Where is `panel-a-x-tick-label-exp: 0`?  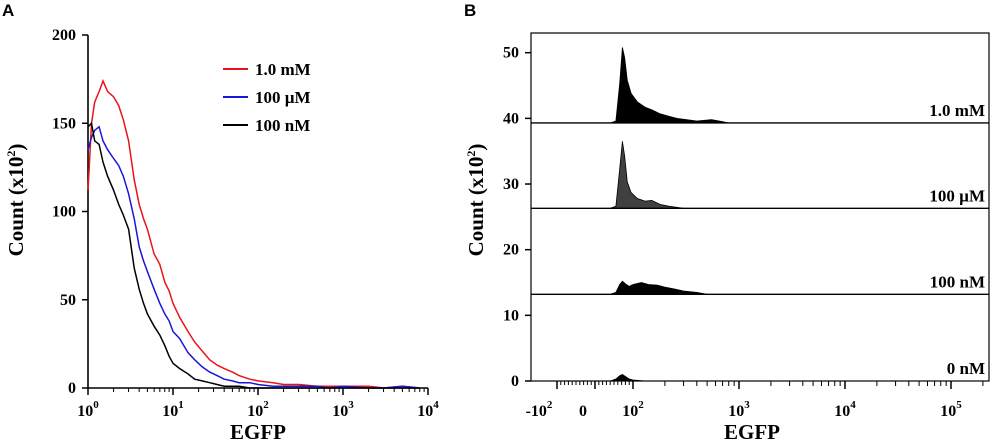 panel-a-x-tick-label-exp: 0 is located at coordinates (96, 405).